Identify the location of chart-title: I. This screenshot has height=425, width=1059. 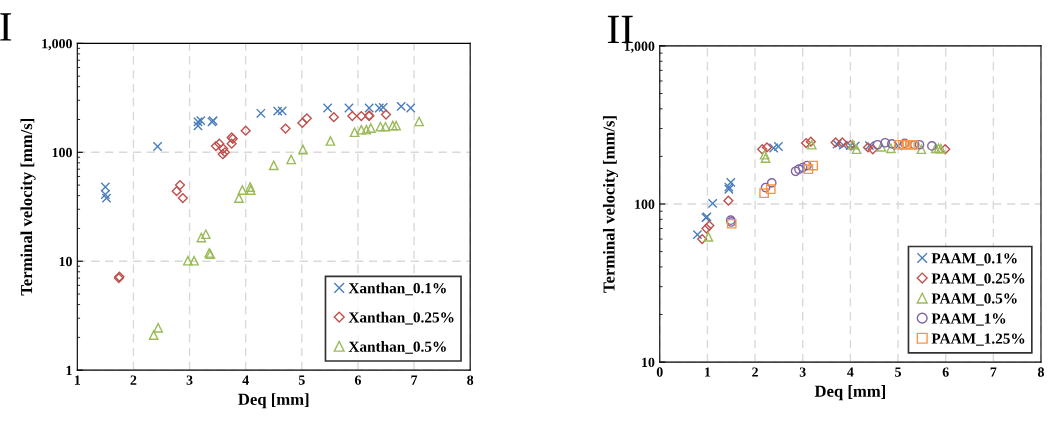
(6, 27).